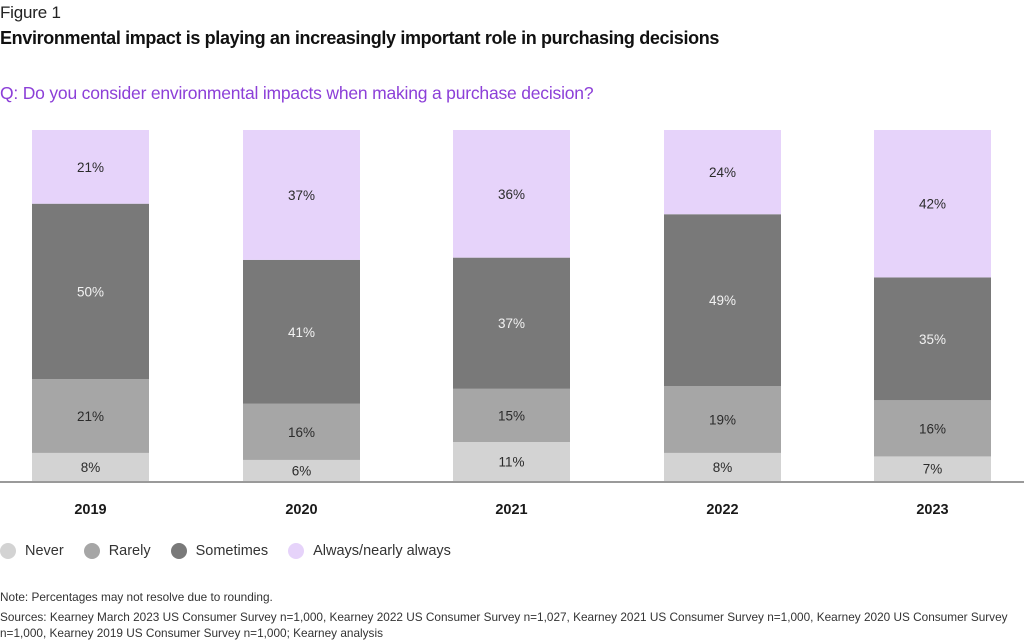 The height and width of the screenshot is (643, 1024). I want to click on legend-swatch-never, so click(8, 551).